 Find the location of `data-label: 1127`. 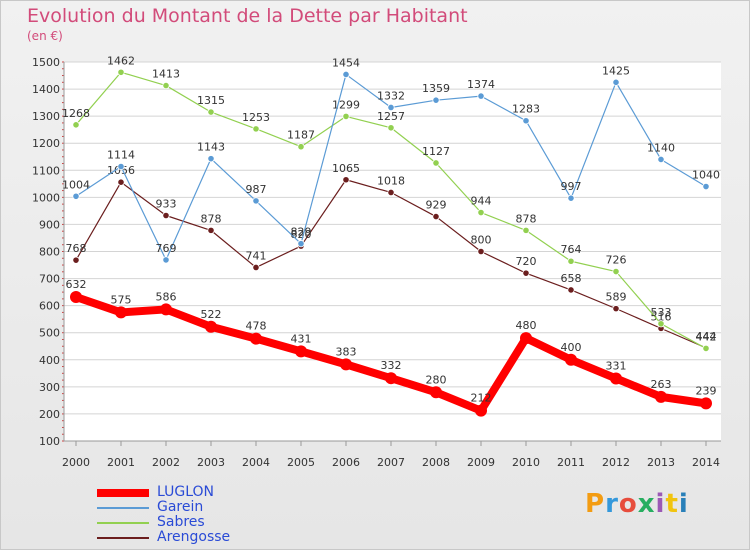

data-label: 1127 is located at coordinates (436, 151).